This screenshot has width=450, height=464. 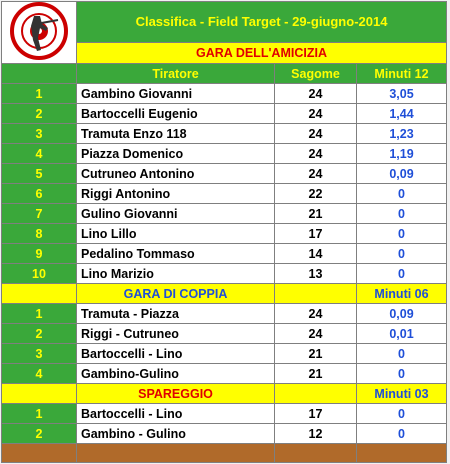 I want to click on position-cell: 7, so click(x=39, y=213).